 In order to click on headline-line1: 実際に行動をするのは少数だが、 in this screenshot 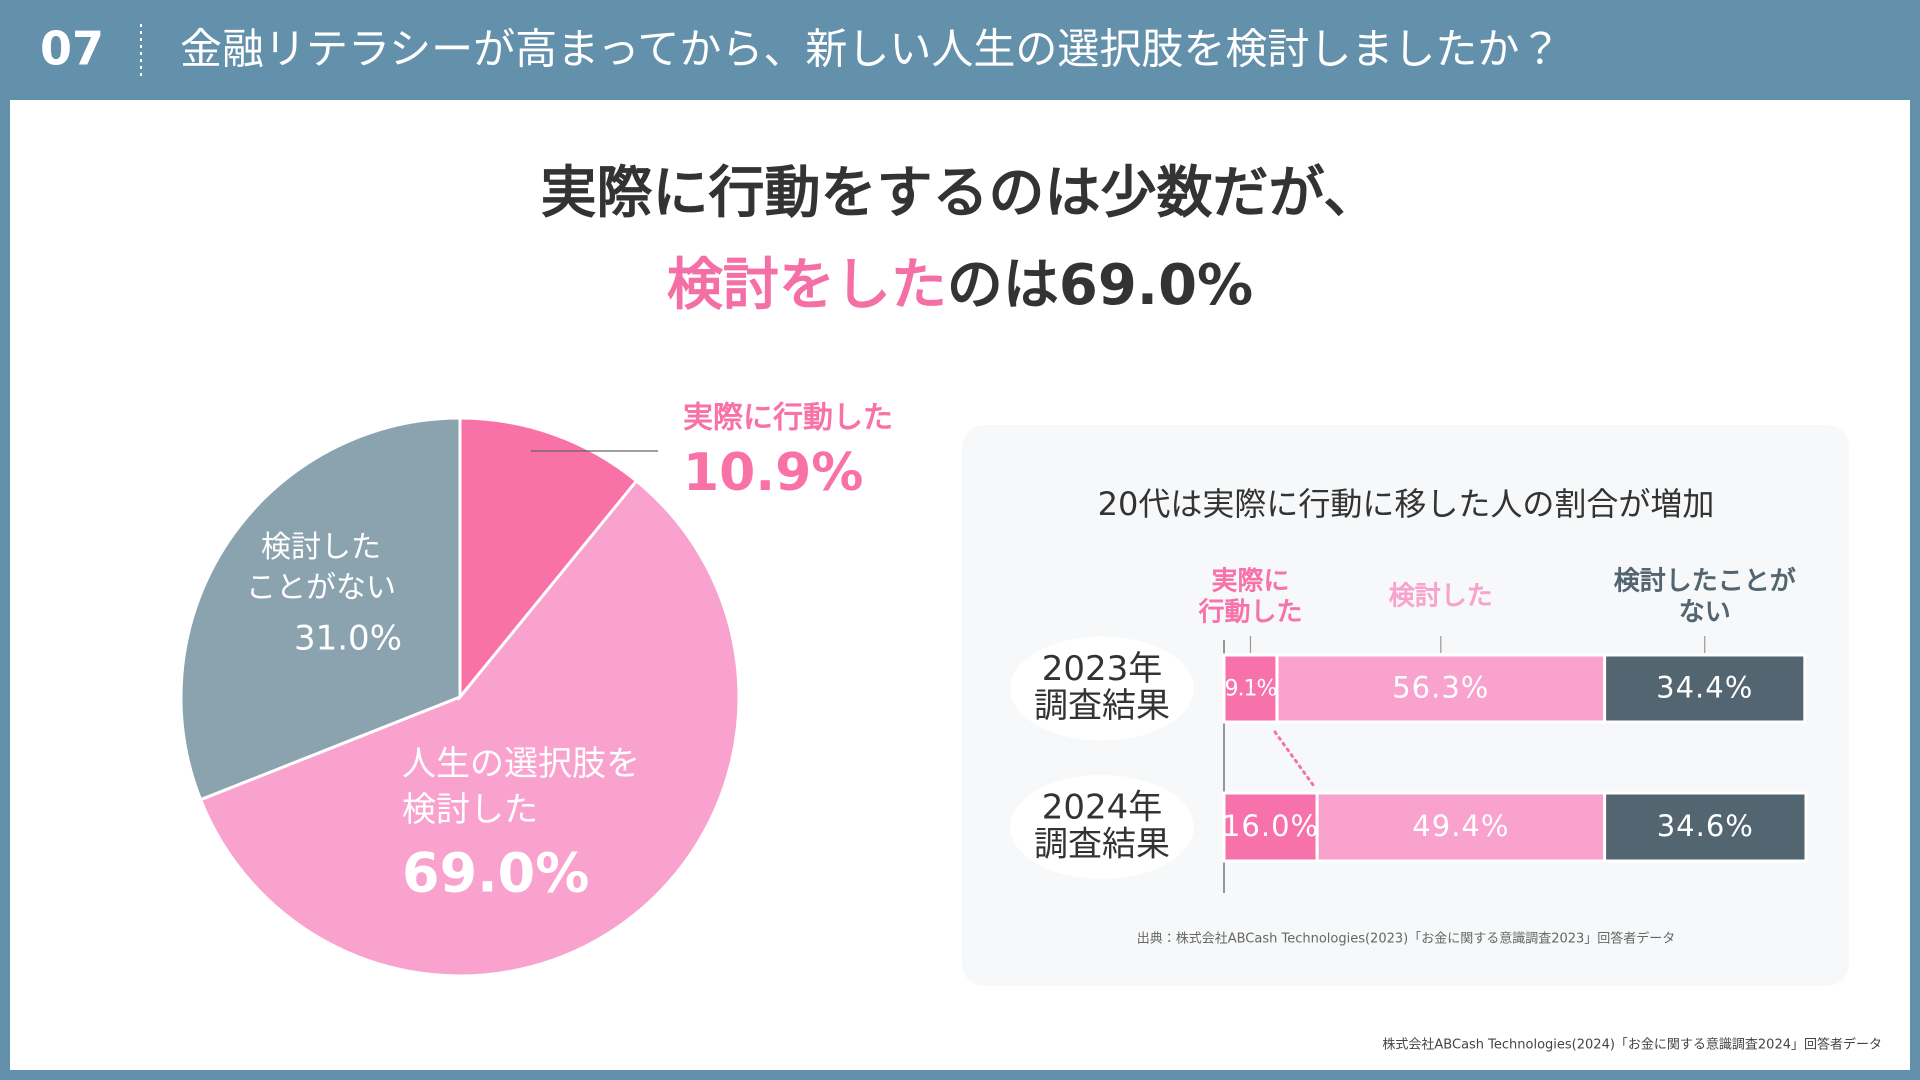, I will do `click(960, 193)`.